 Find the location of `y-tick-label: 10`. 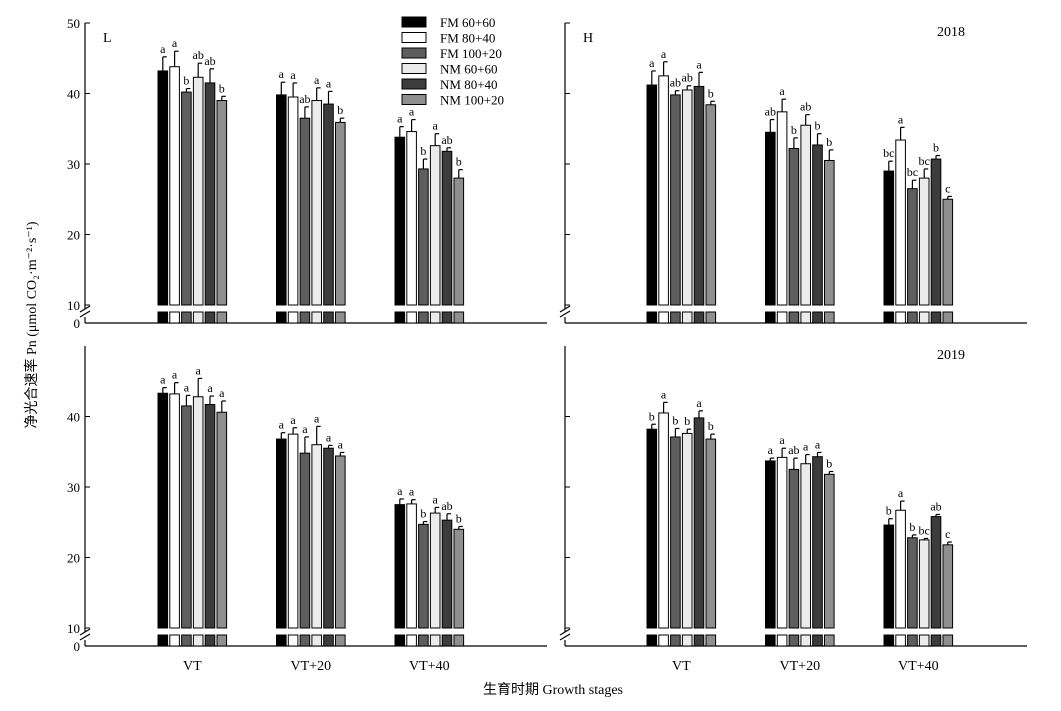

y-tick-label: 10 is located at coordinates (73, 305).